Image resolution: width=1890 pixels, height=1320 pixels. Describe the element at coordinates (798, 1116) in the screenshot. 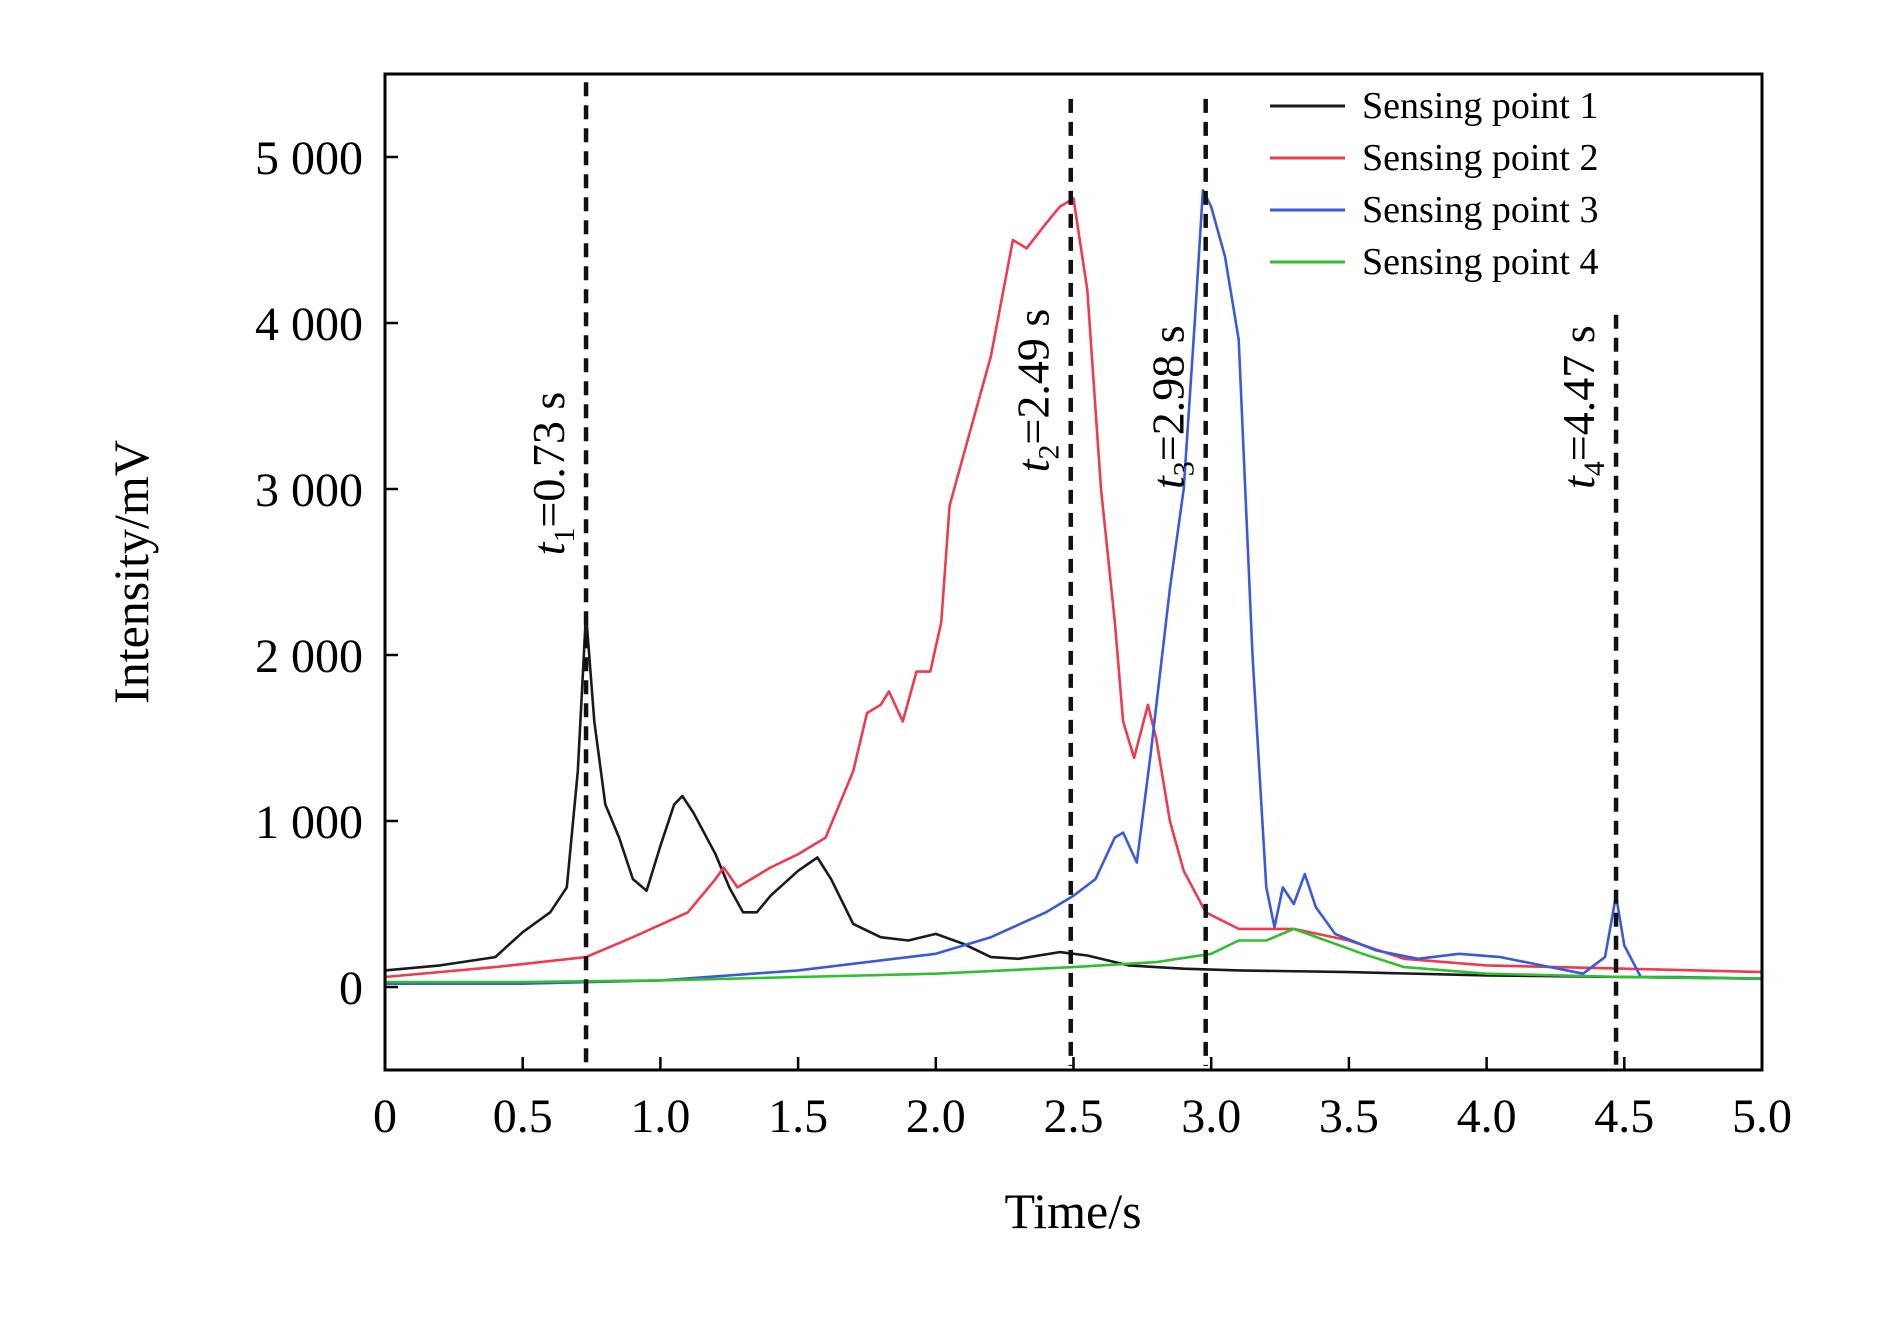

I see `x-tick-label: 1.5` at that location.